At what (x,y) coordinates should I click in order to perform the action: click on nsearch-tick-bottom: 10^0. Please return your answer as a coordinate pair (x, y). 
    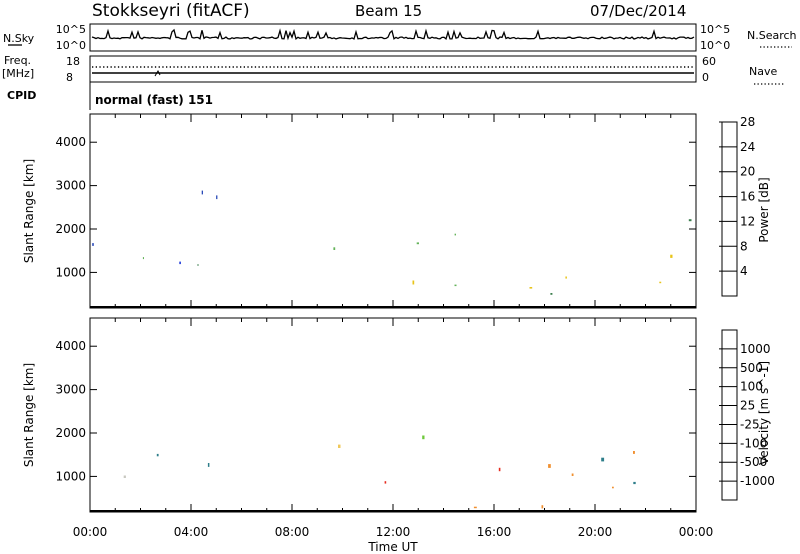
    Looking at the image, I should click on (715, 45).